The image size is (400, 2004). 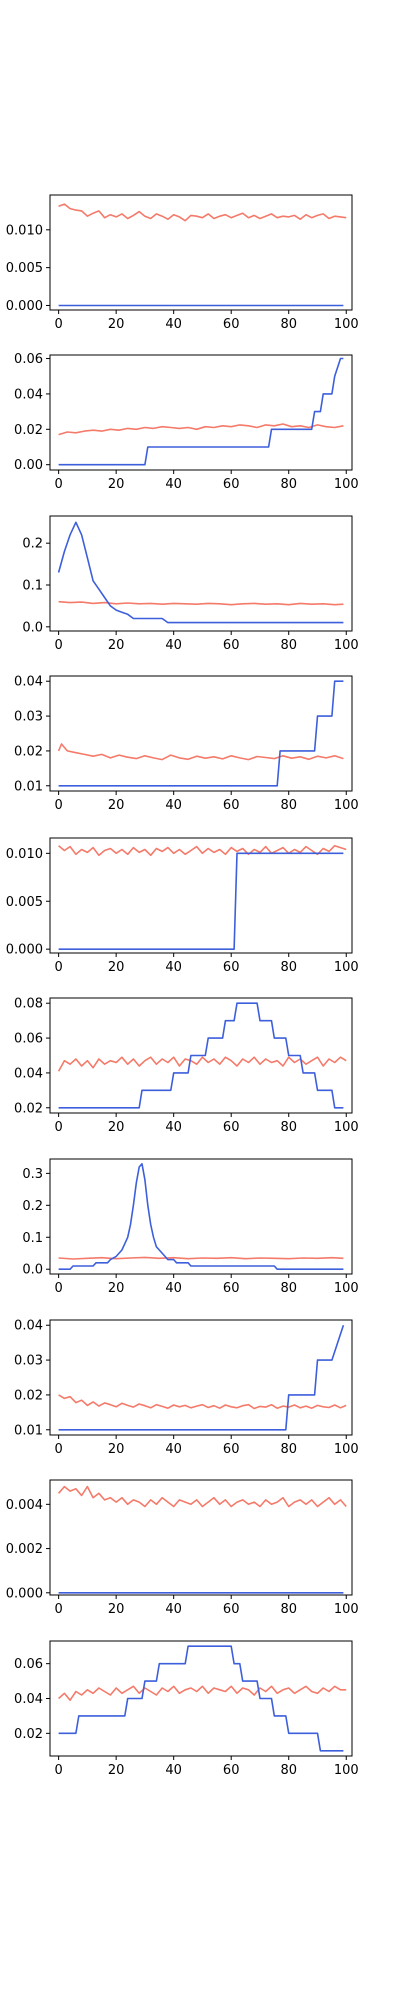 What do you see at coordinates (24, 1505) in the screenshot?
I see `y-tick-label: 0.004` at bounding box center [24, 1505].